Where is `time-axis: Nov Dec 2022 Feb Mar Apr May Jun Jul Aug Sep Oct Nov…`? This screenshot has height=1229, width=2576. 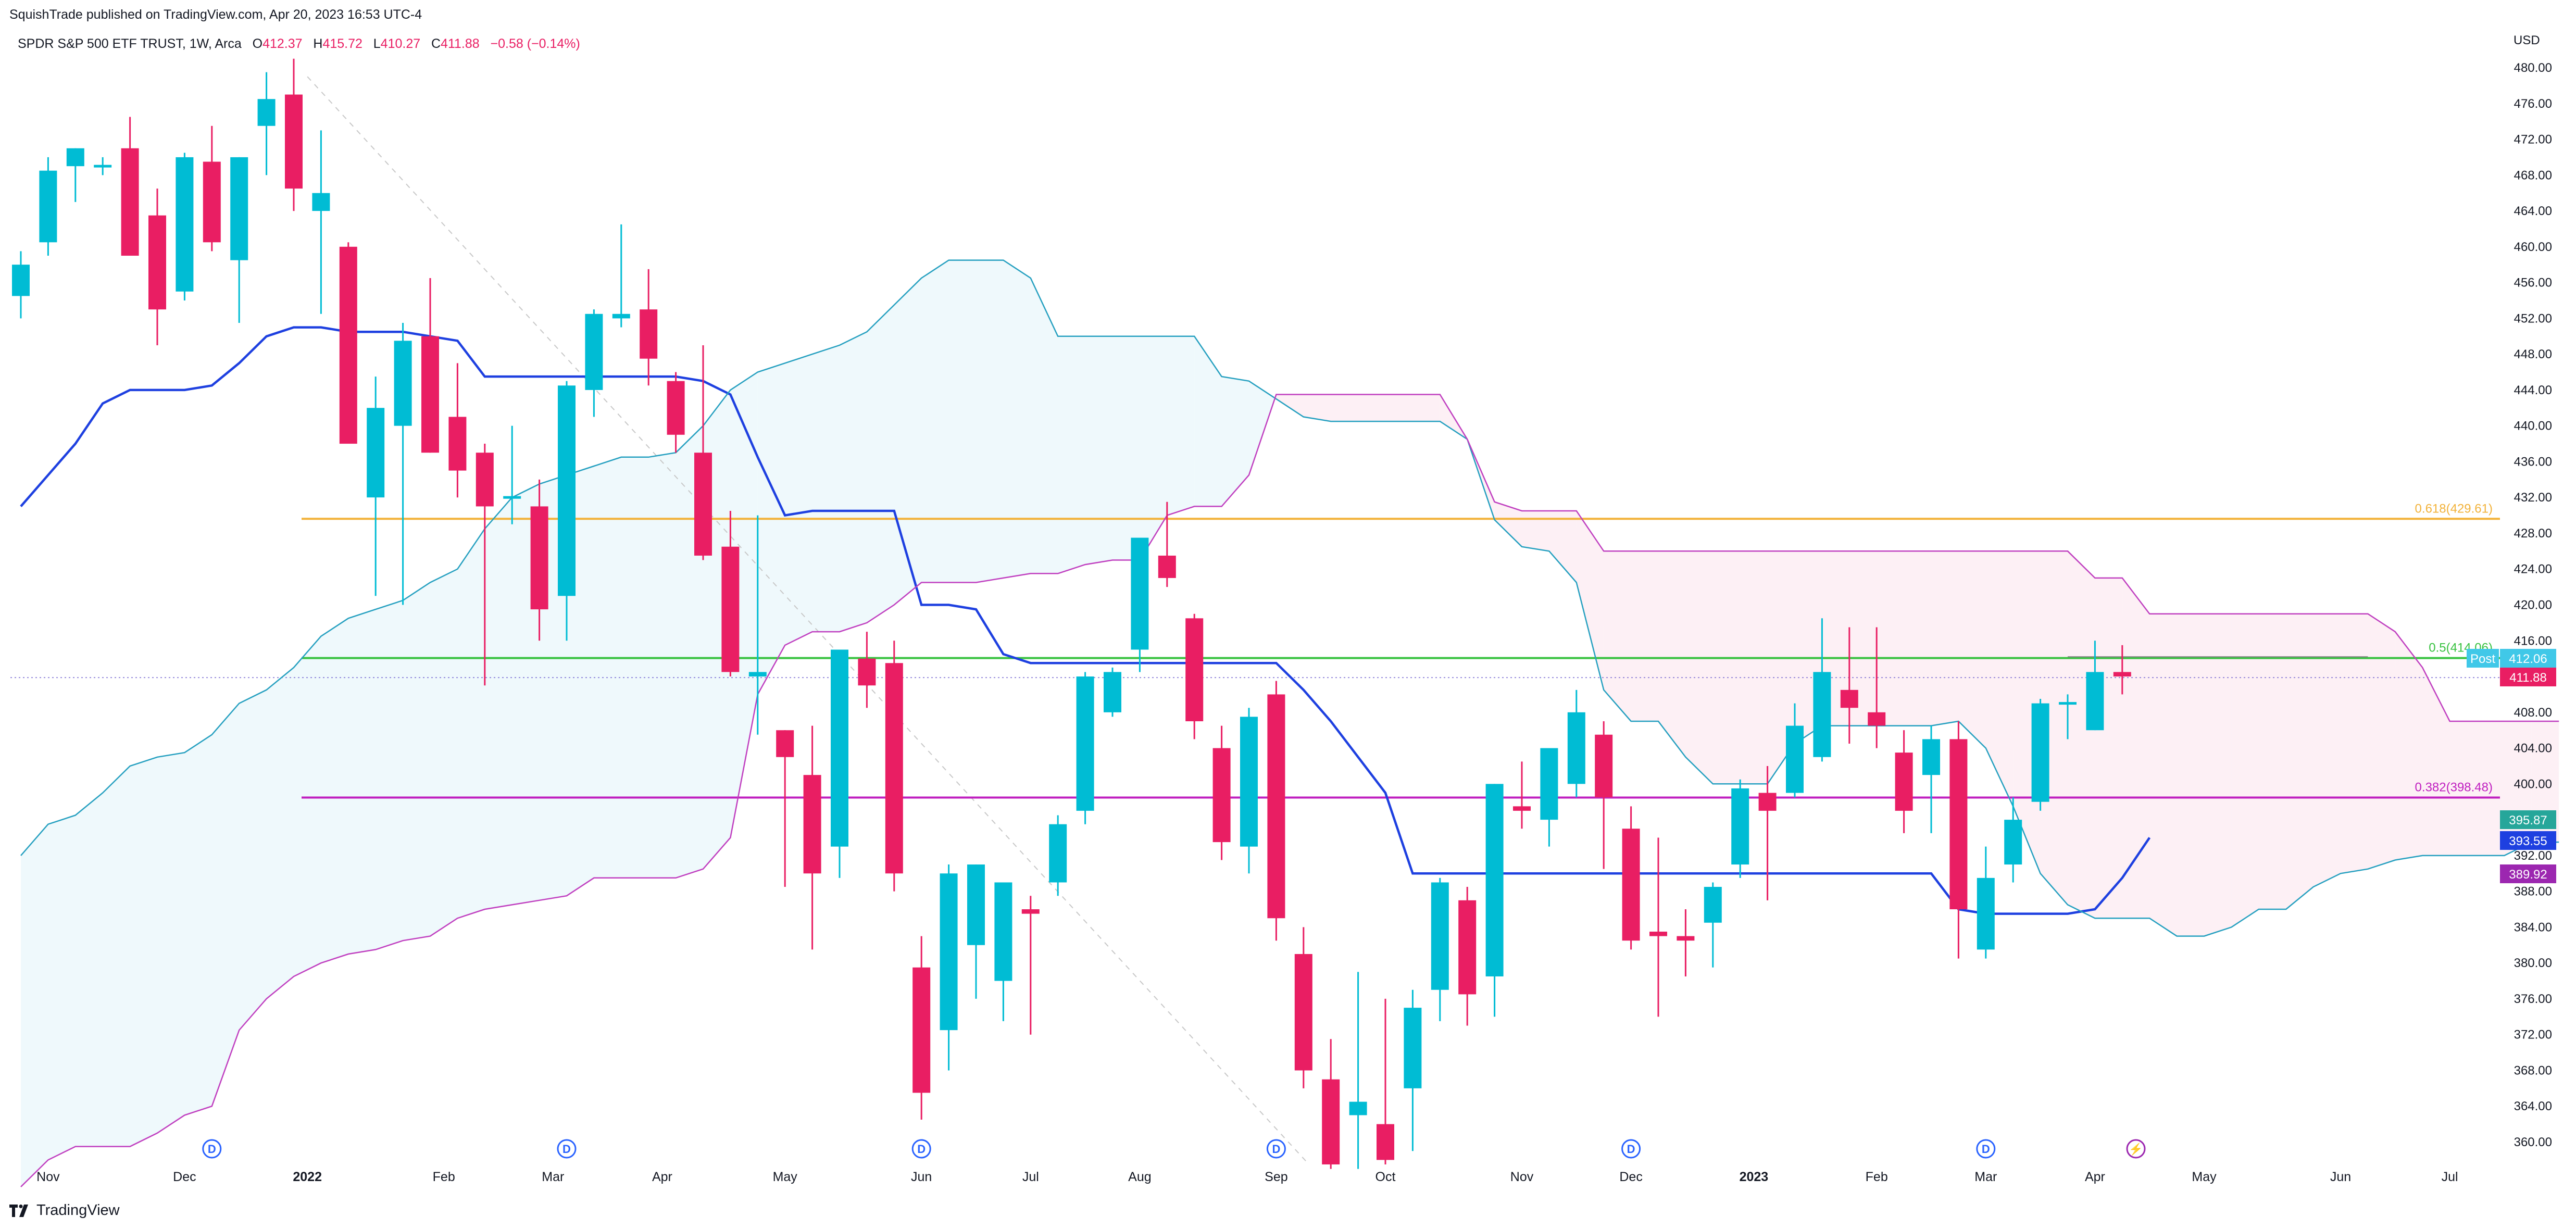 time-axis: Nov Dec 2022 Feb Mar Apr May Jun Jul Aug Sep Oct Nov… is located at coordinates (1247, 1177).